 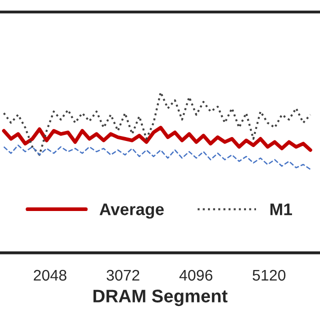 What do you see at coordinates (281, 210) in the screenshot?
I see `legend-label: M1` at bounding box center [281, 210].